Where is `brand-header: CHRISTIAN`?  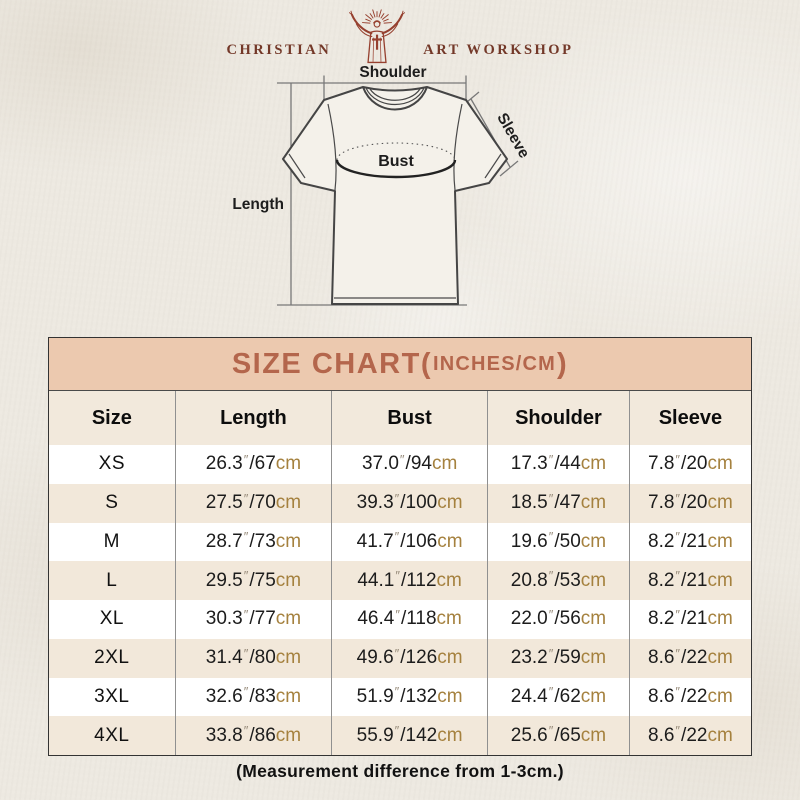
brand-header: CHRISTIAN is located at coordinates (400, 35).